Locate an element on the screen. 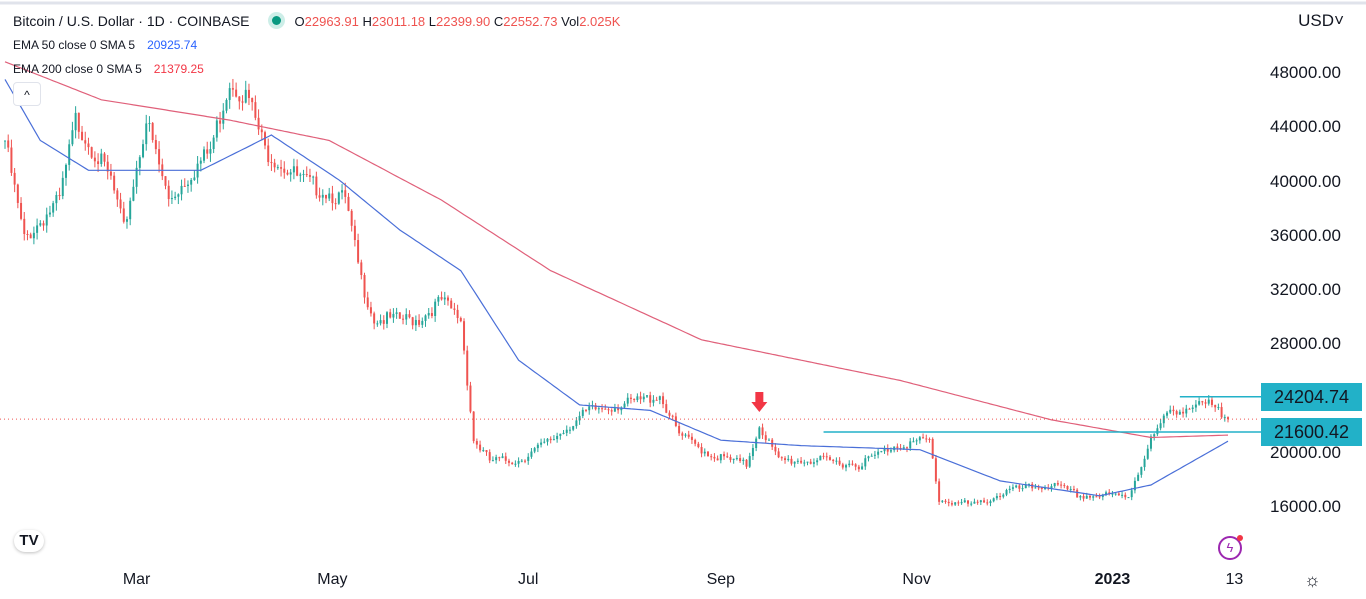 The height and width of the screenshot is (599, 1366). settings-gear-icon: ☼ is located at coordinates (1312, 580).